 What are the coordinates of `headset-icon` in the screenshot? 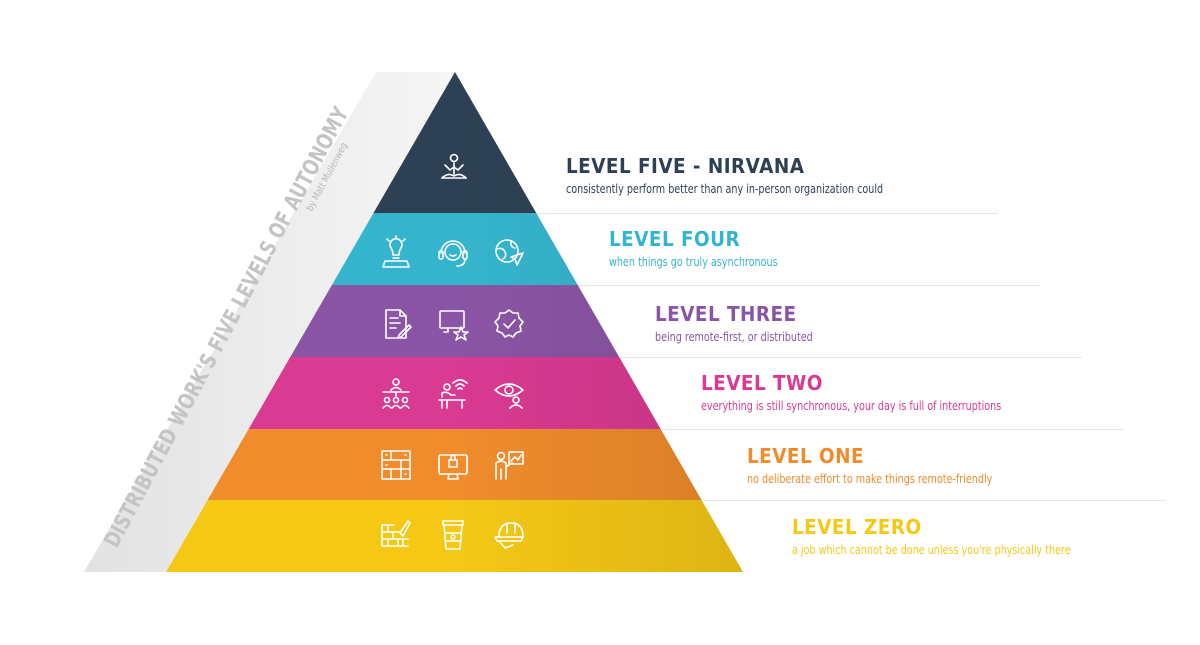 It's located at (453, 253).